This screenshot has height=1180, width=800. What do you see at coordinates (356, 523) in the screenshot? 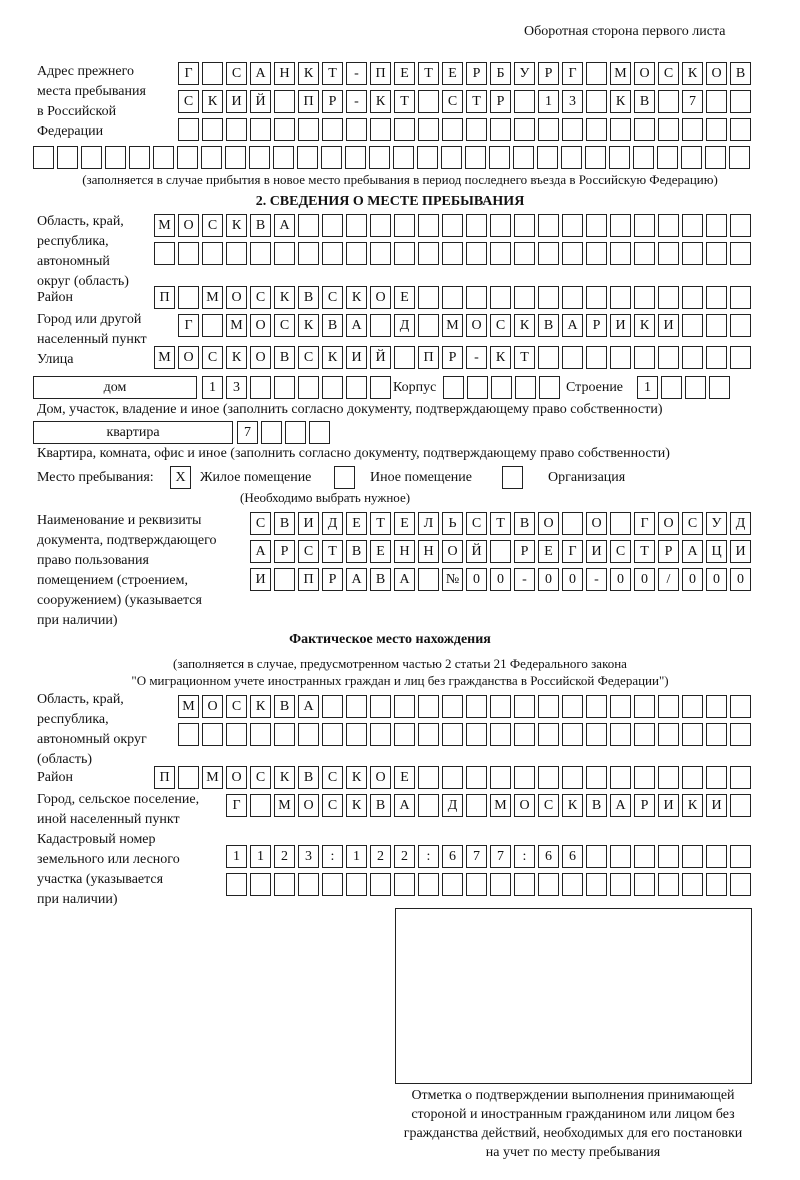
I see `char-cell: Е` at bounding box center [356, 523].